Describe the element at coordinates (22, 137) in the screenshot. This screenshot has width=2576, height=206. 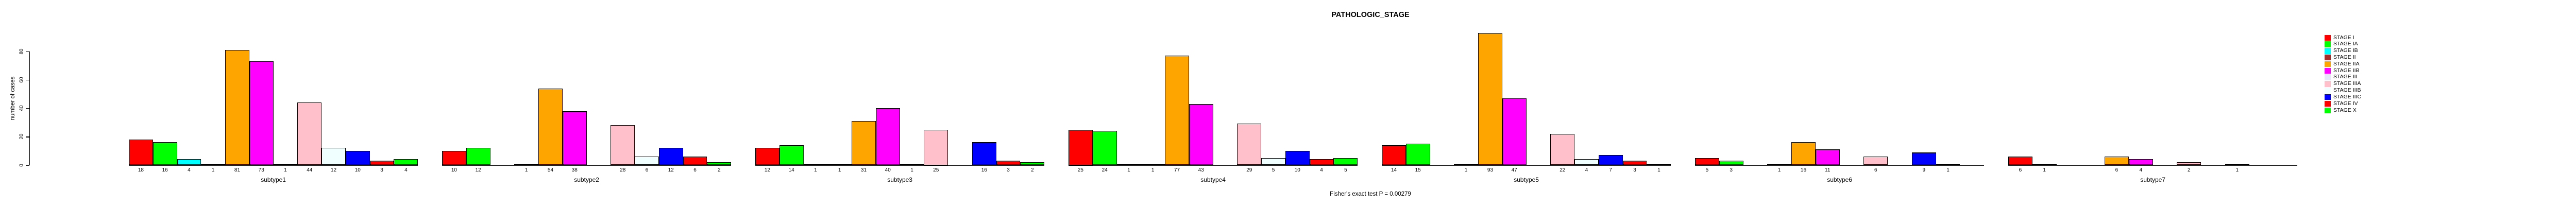
I see `y-tick-label: 20` at that location.